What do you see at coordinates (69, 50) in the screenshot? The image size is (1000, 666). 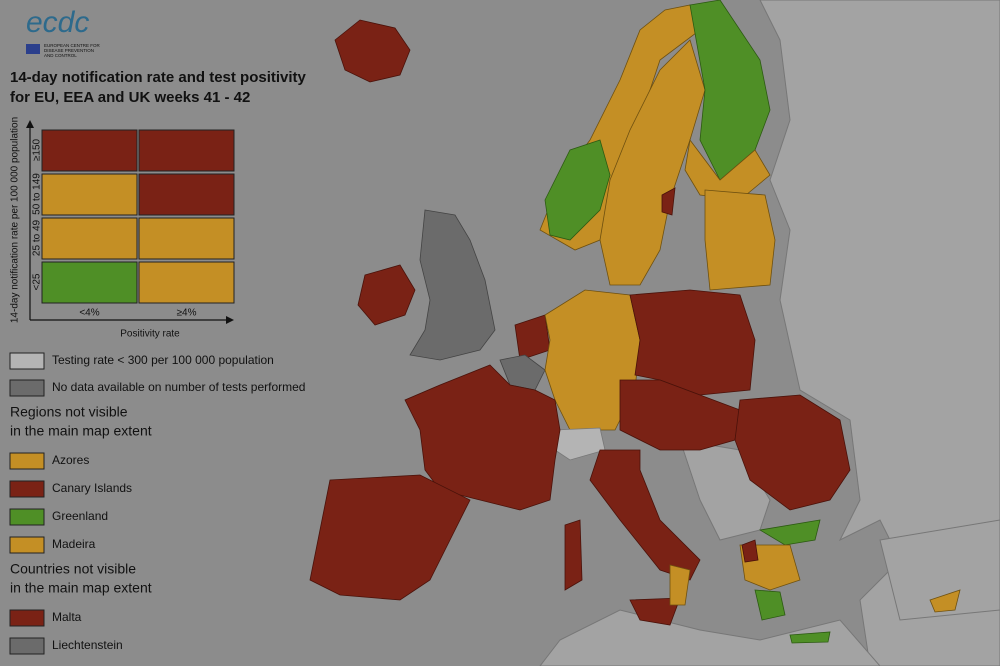 I see `logo-subtitle: DISEASE PREVENTION` at bounding box center [69, 50].